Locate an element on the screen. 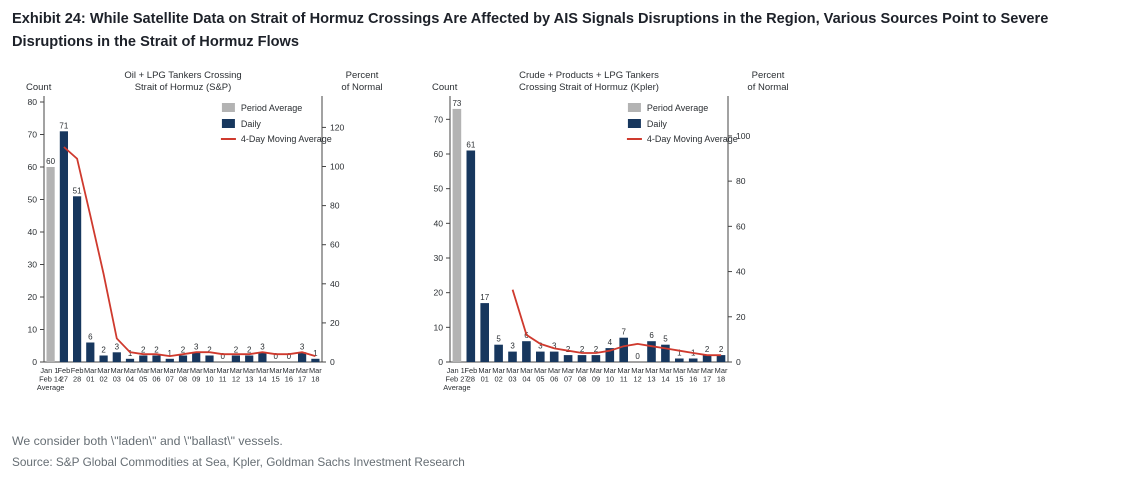 The width and height of the screenshot is (1138, 486). right-axis-title-line: of Normal is located at coordinates (767, 87).